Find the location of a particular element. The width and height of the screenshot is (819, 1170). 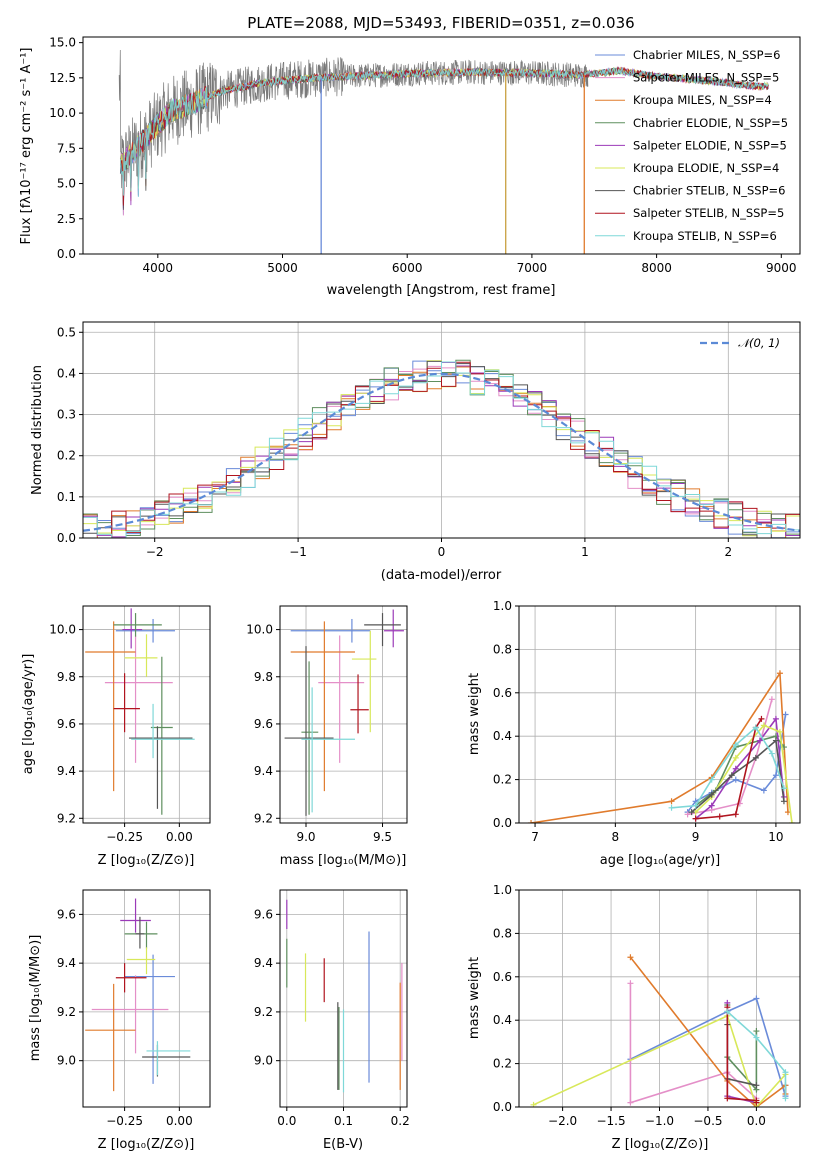

x-tick-label: 7000 is located at coordinates (532, 268).